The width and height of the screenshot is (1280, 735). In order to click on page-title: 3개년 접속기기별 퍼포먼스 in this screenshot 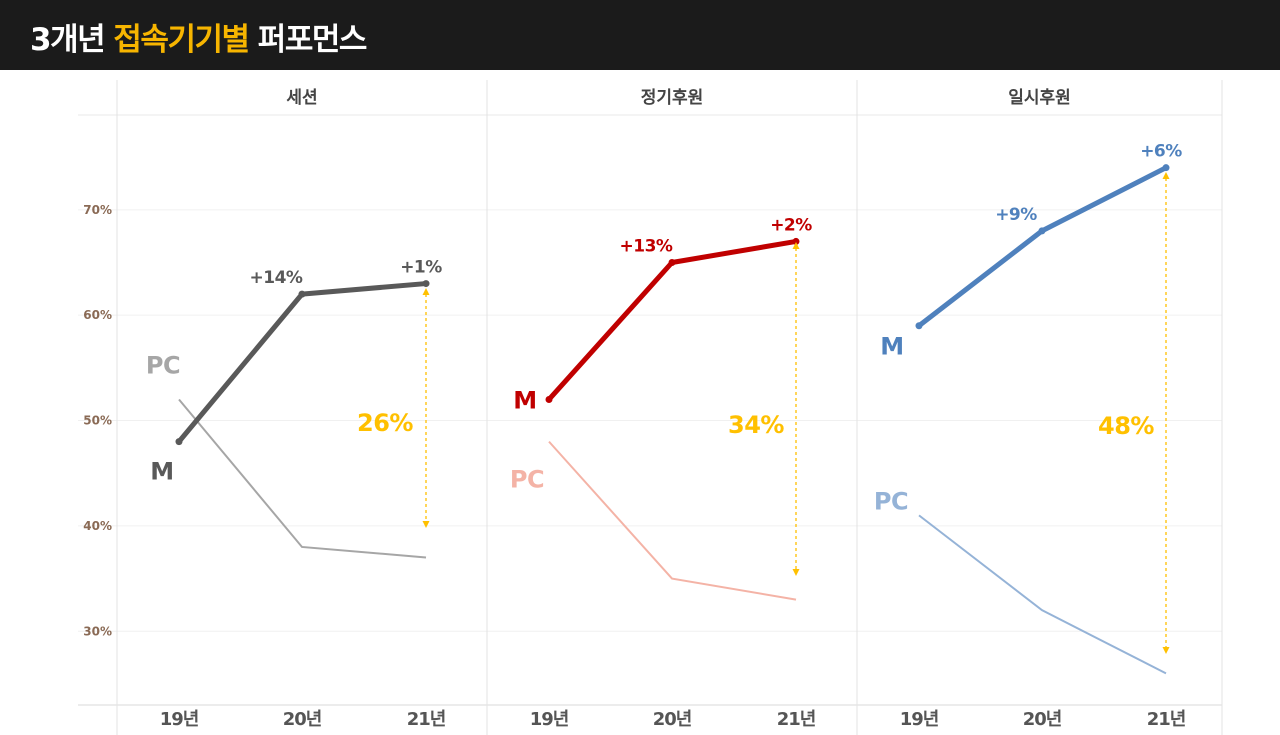, I will do `click(199, 36)`.